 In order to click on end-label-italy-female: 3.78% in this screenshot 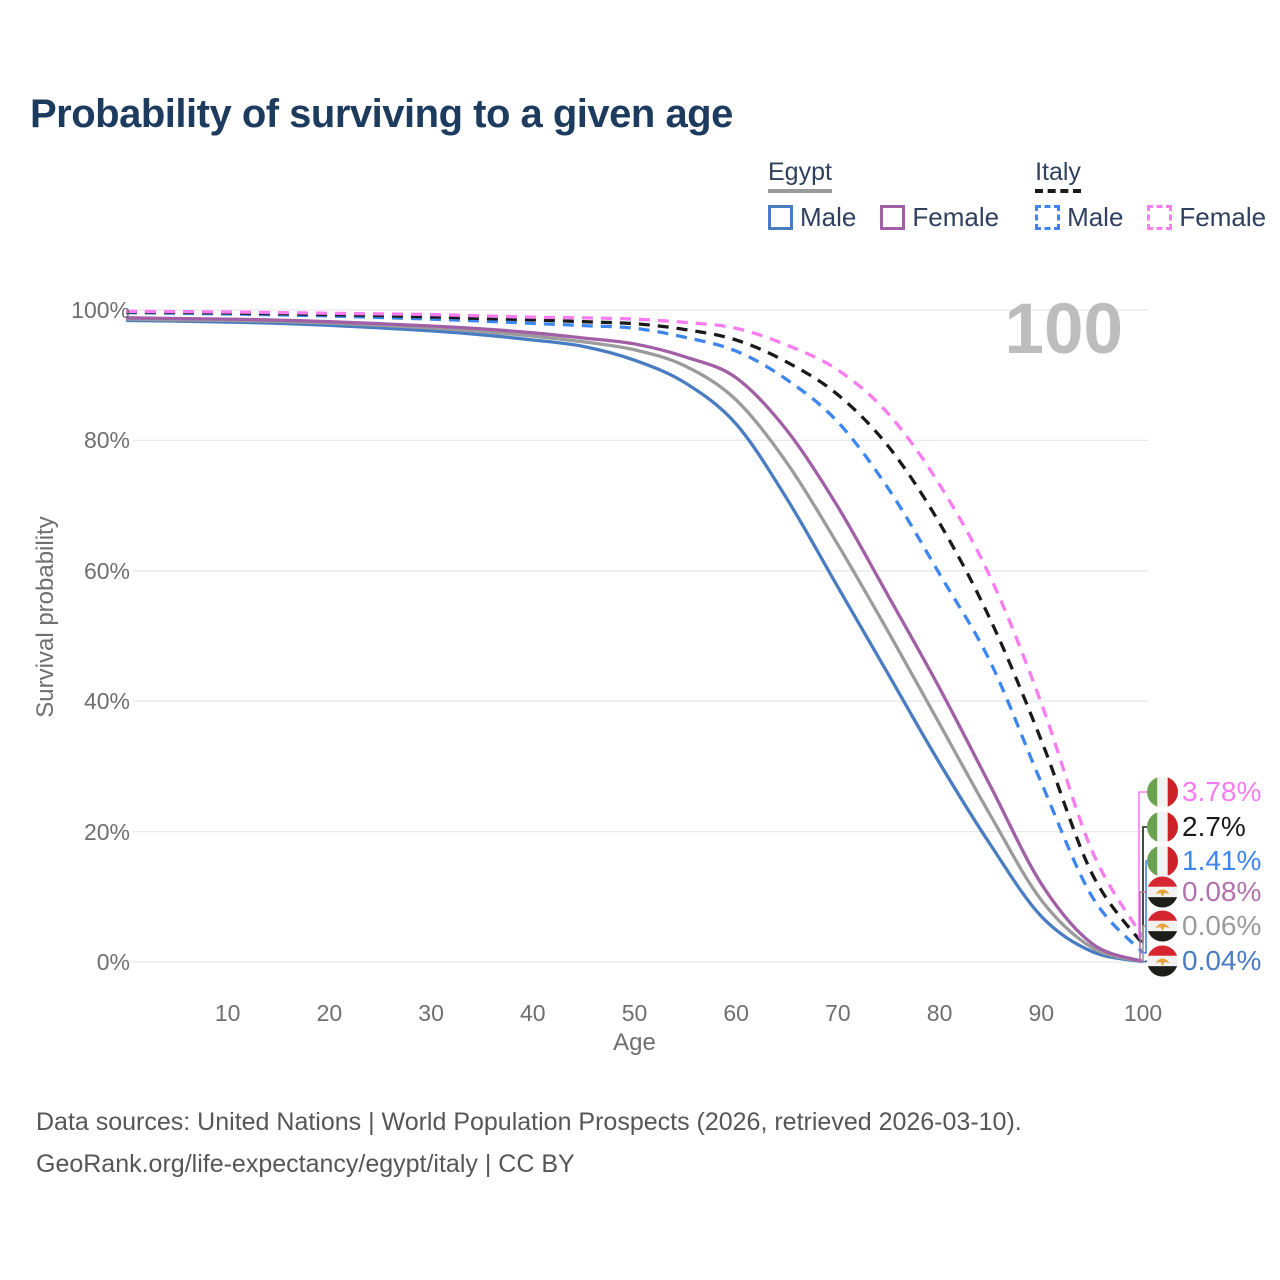, I will do `click(1222, 791)`.